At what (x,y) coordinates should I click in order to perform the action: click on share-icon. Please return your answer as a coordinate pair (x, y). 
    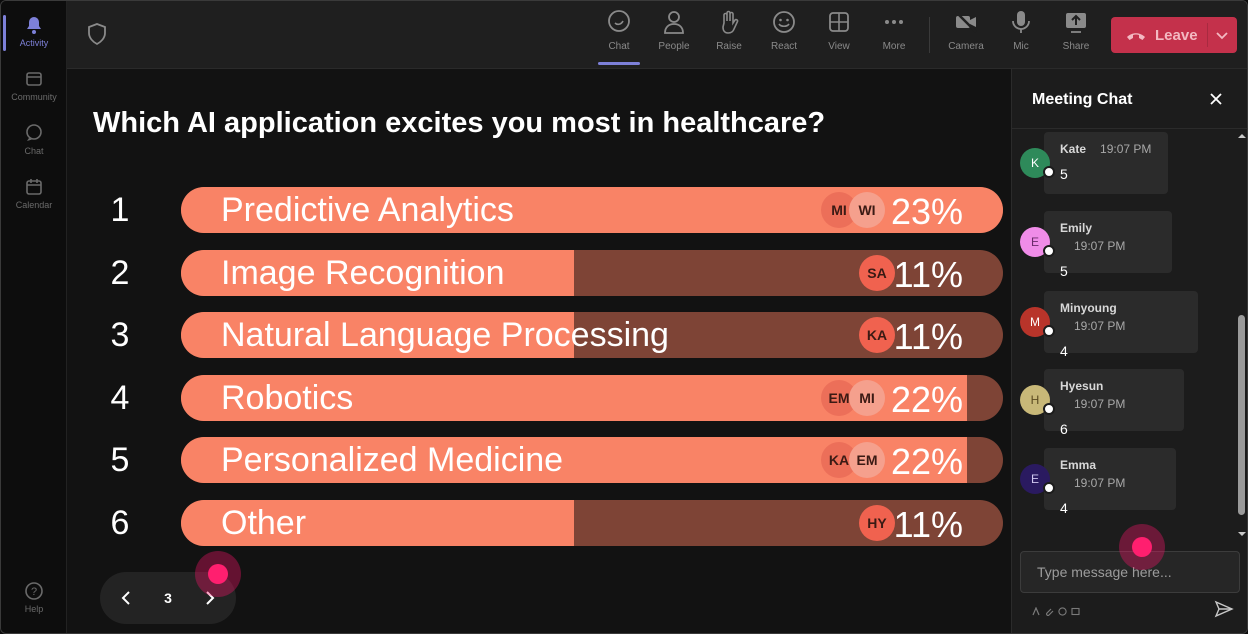
    Looking at the image, I should click on (1076, 23).